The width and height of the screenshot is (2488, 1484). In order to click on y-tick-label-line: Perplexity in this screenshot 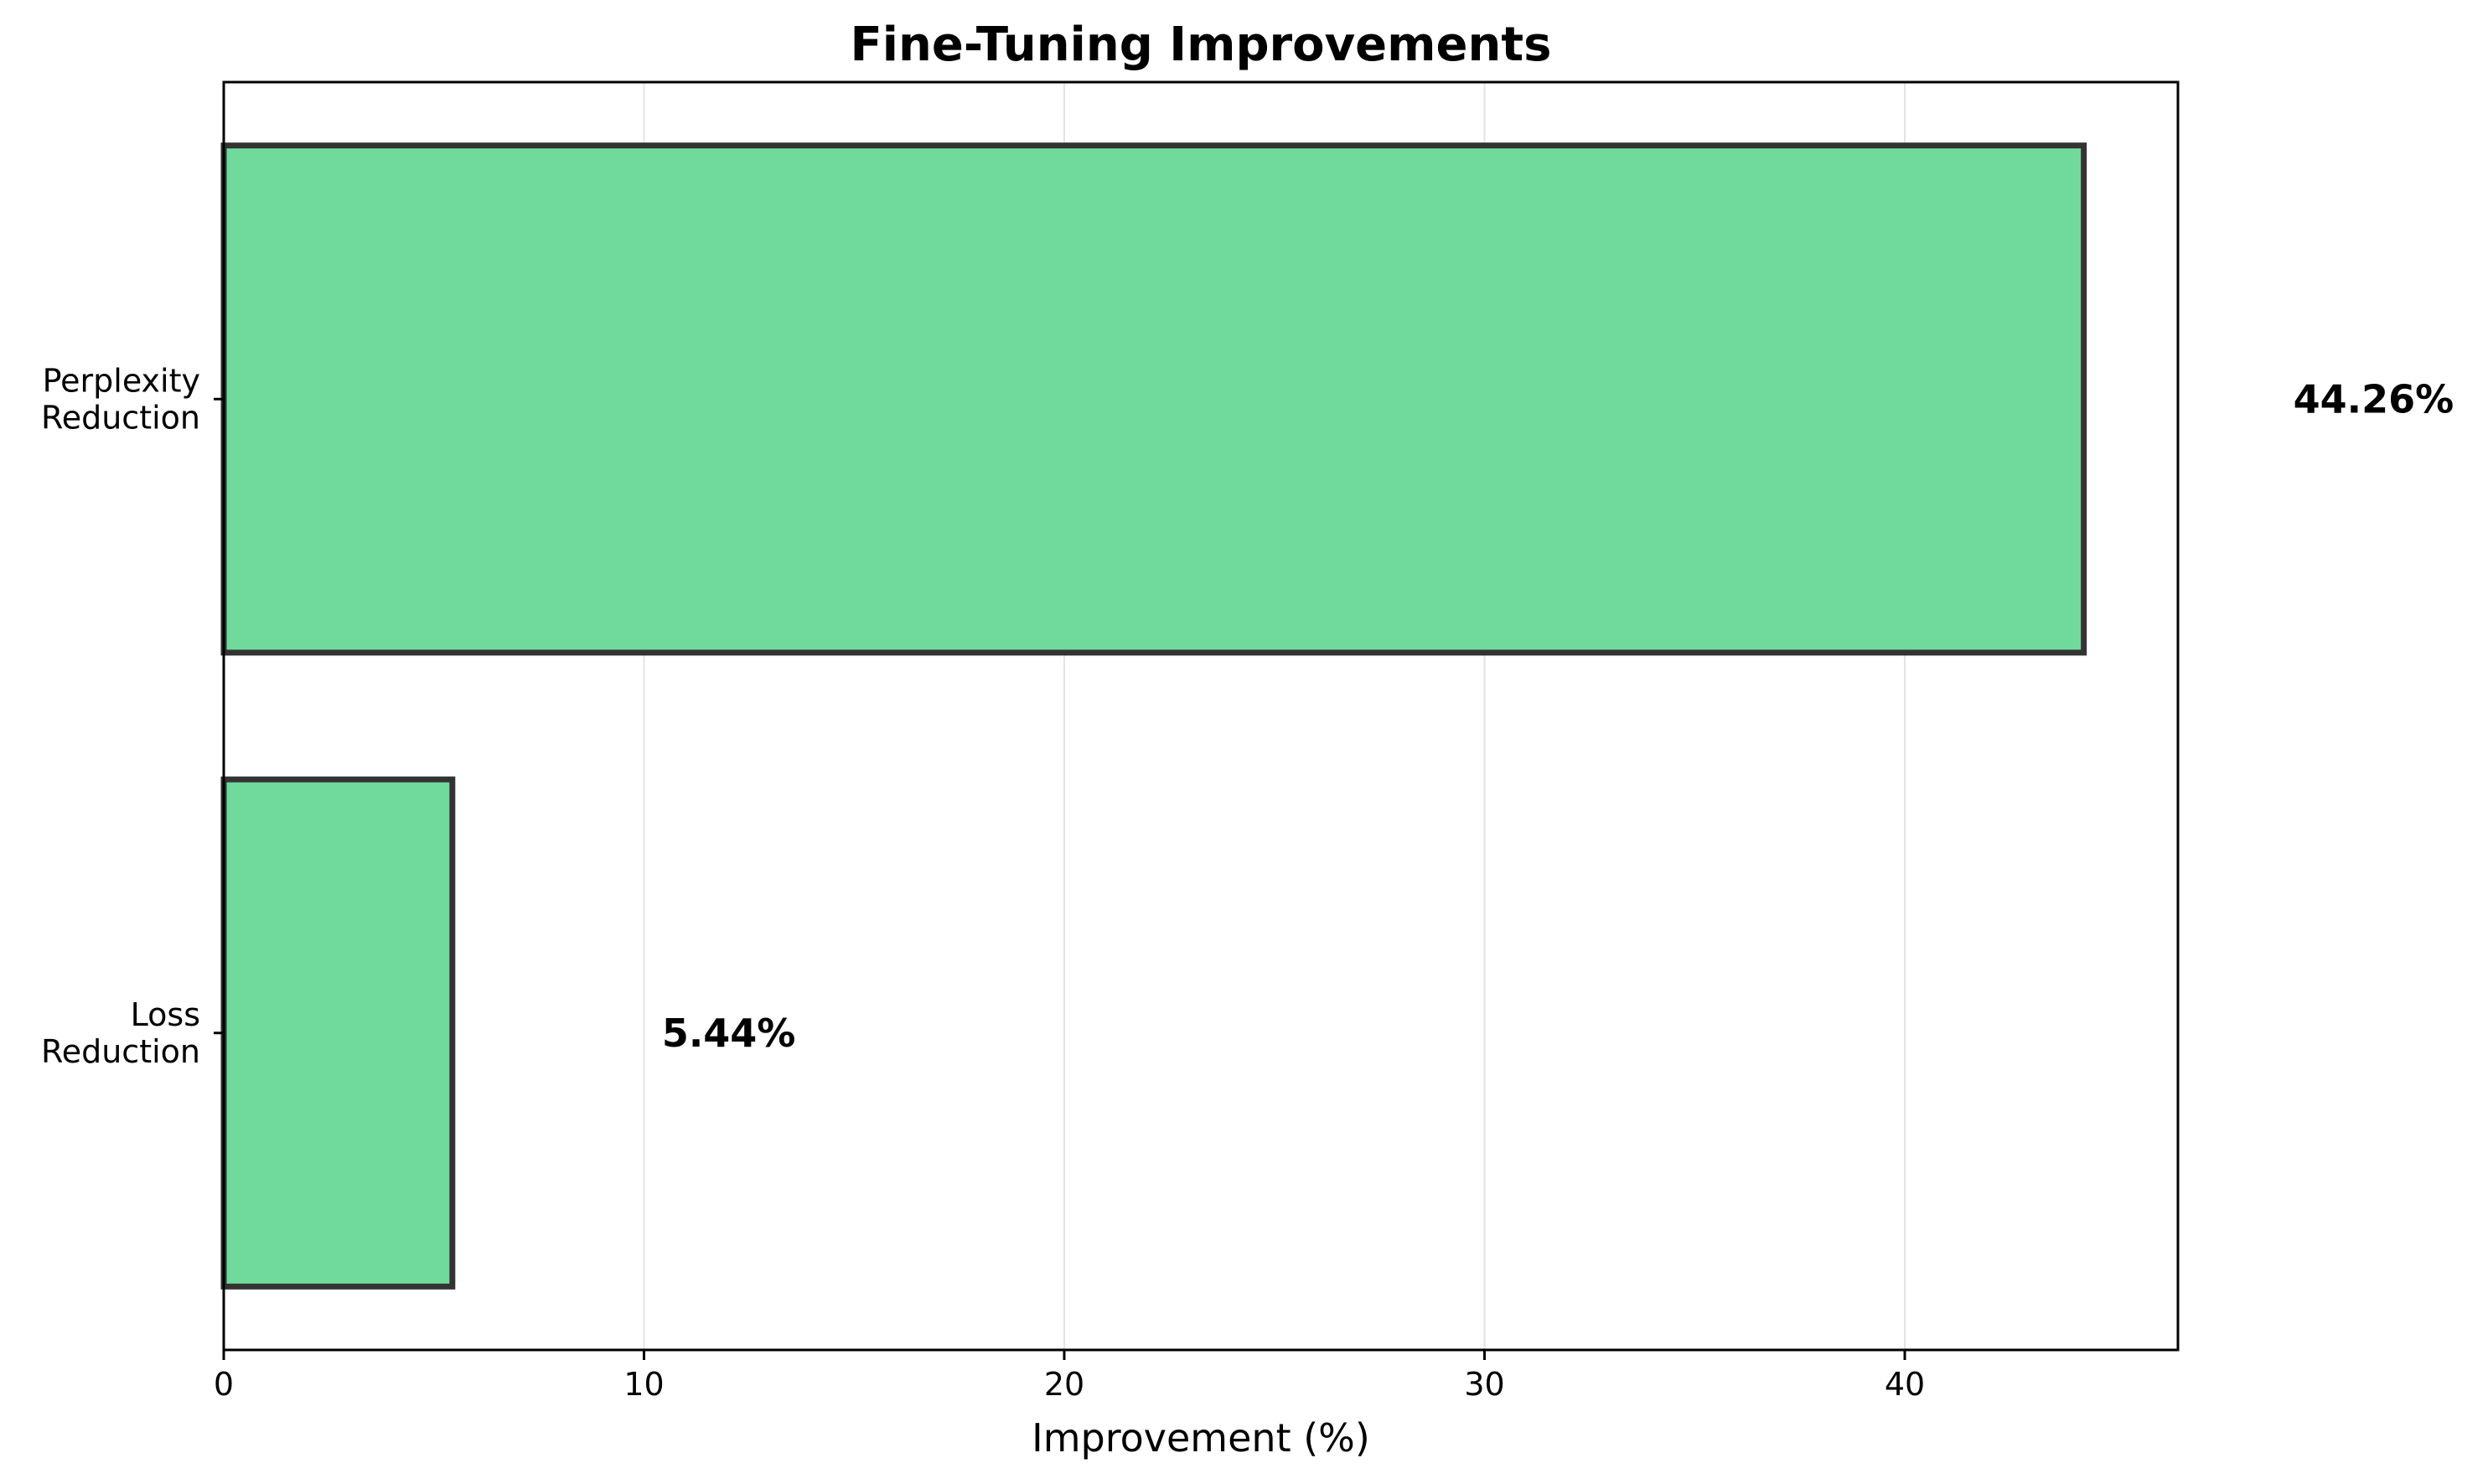, I will do `click(121, 380)`.